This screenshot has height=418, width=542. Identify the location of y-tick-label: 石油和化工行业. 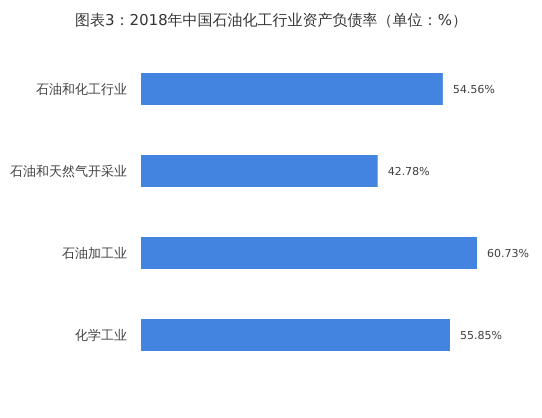
(81, 90).